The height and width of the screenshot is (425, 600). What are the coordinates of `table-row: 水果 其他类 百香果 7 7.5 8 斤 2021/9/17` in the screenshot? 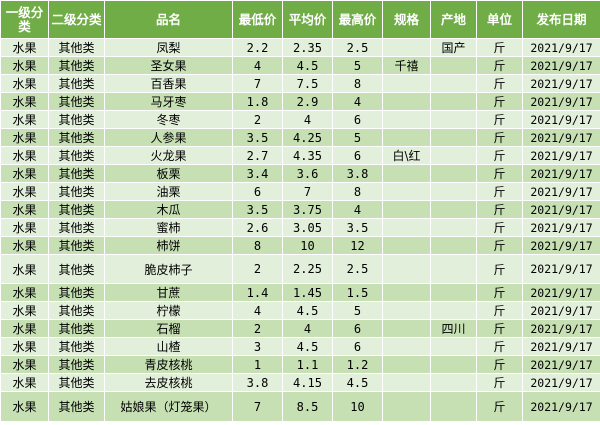 It's located at (300, 83).